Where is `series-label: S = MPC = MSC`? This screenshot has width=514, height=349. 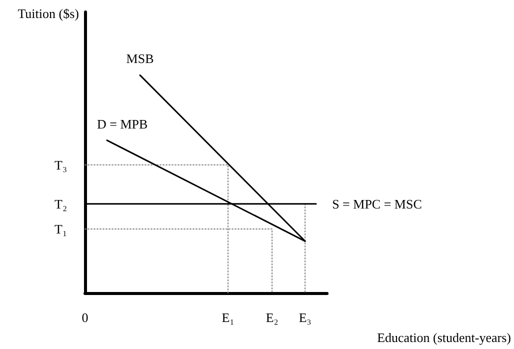
series-label: S = MPC = MSC is located at coordinates (377, 204).